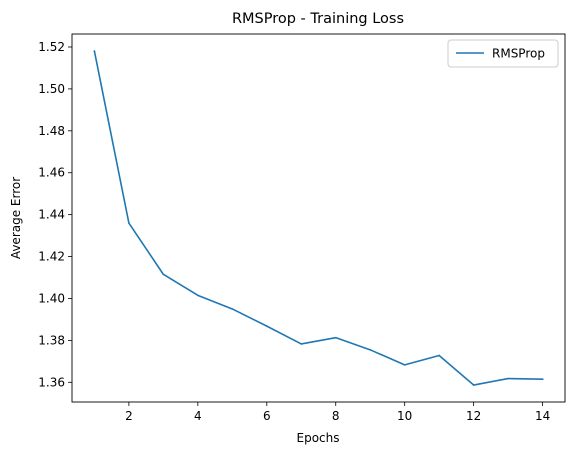 The width and height of the screenshot is (576, 455). I want to click on x-tick-label: 4, so click(198, 416).